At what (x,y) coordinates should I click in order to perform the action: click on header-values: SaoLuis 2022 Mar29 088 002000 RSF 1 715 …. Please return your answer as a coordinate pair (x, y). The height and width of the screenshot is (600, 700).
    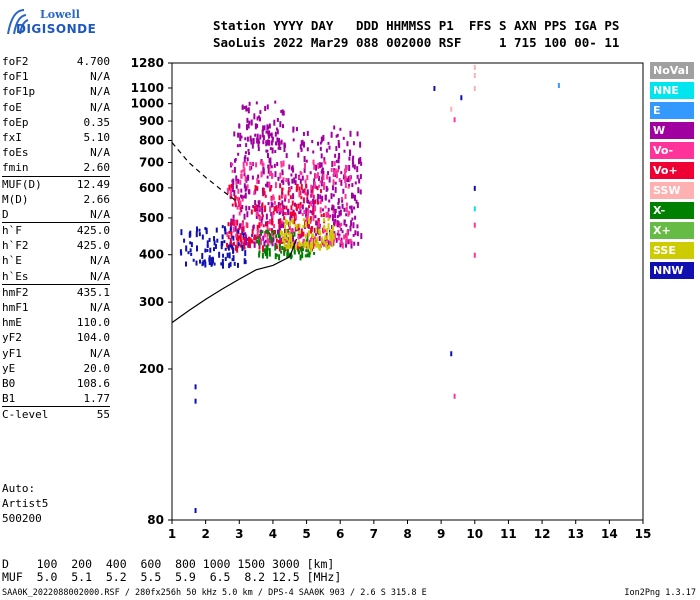
    Looking at the image, I should click on (416, 42).